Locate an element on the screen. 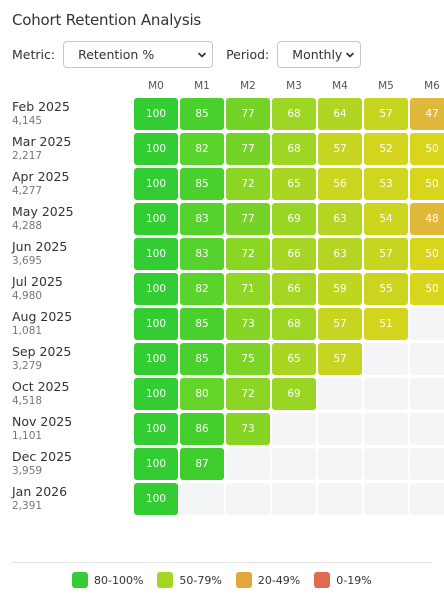 The height and width of the screenshot is (600, 444). retention-cell: 52 is located at coordinates (386, 149).